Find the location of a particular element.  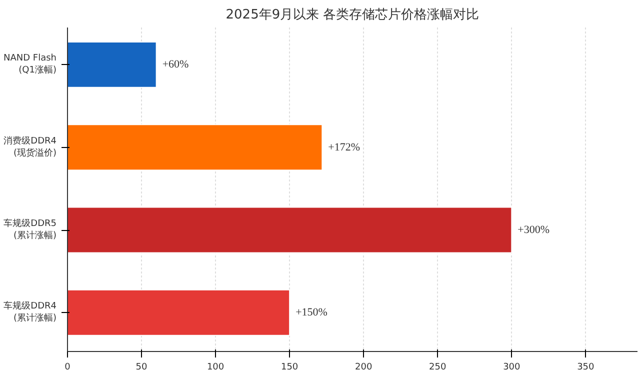

x-tick-label: 50 is located at coordinates (142, 367).